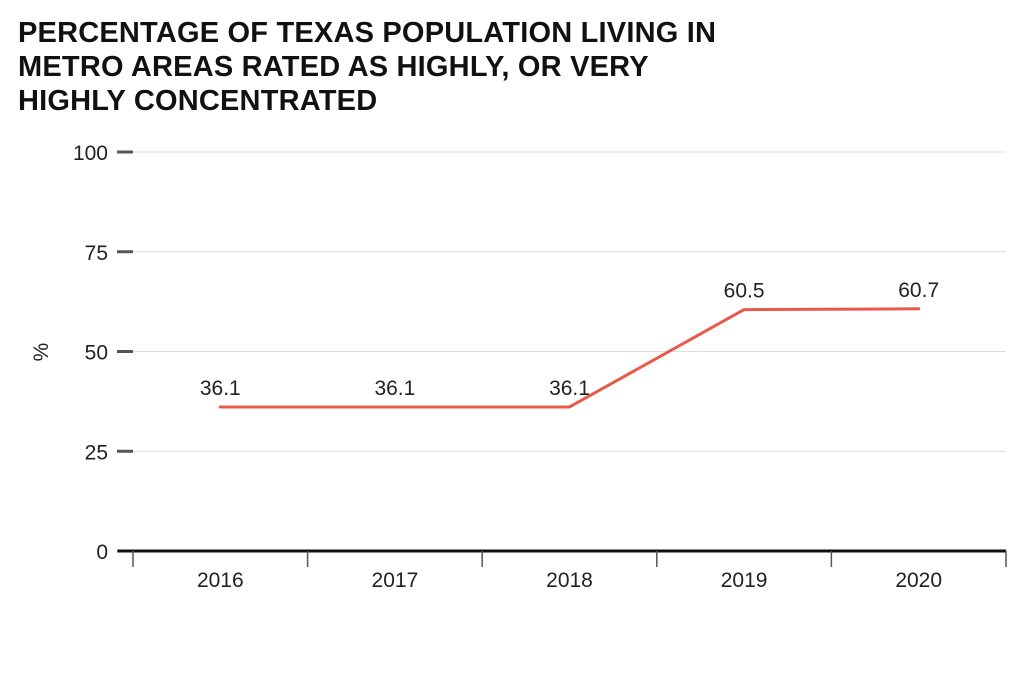 The height and width of the screenshot is (682, 1023). What do you see at coordinates (744, 291) in the screenshot?
I see `data-label-2019: 60.5` at bounding box center [744, 291].